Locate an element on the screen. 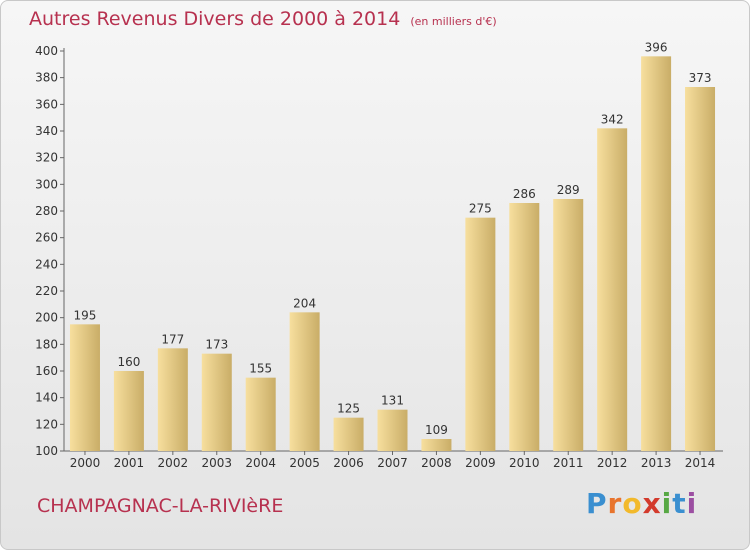 The height and width of the screenshot is (550, 750). logo-letter: t is located at coordinates (679, 503).